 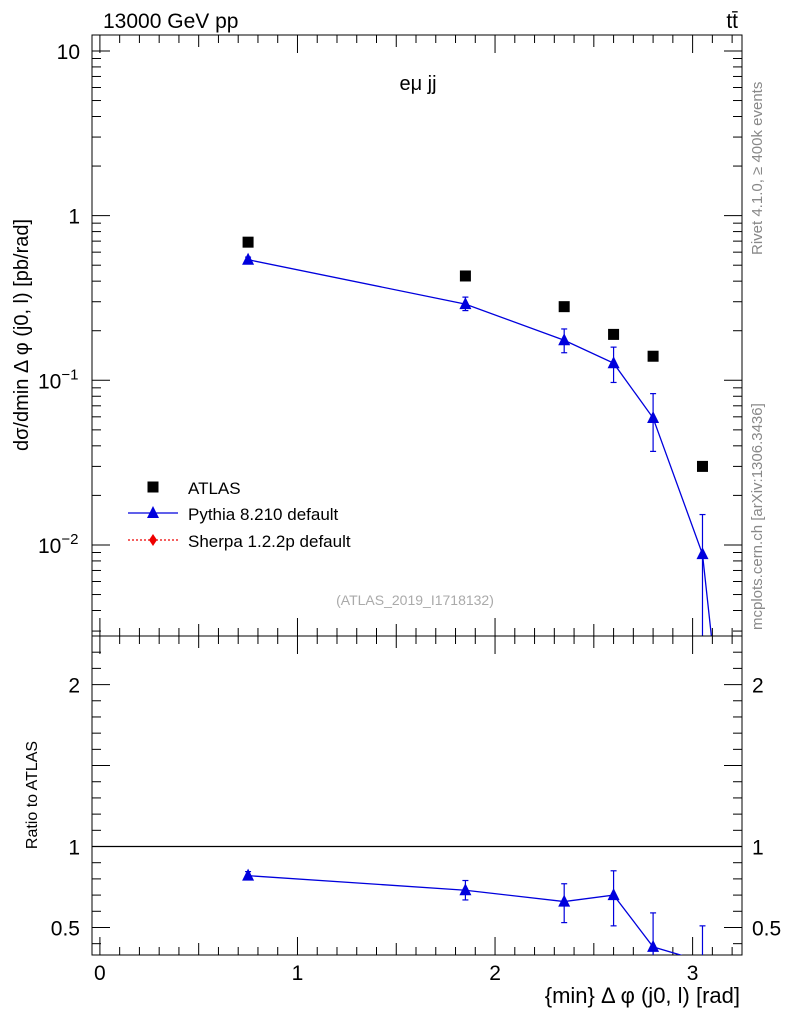 I want to click on ratio-y-axis-label: Ratio to ATLAS, so click(x=32, y=795).